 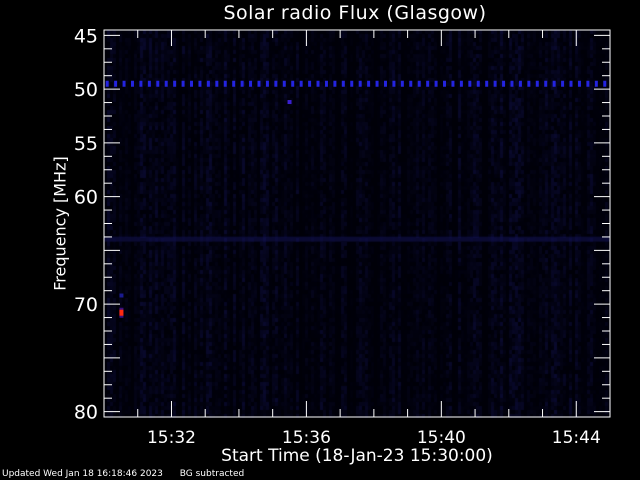 I want to click on y-tick-label: 50, so click(x=86, y=90).